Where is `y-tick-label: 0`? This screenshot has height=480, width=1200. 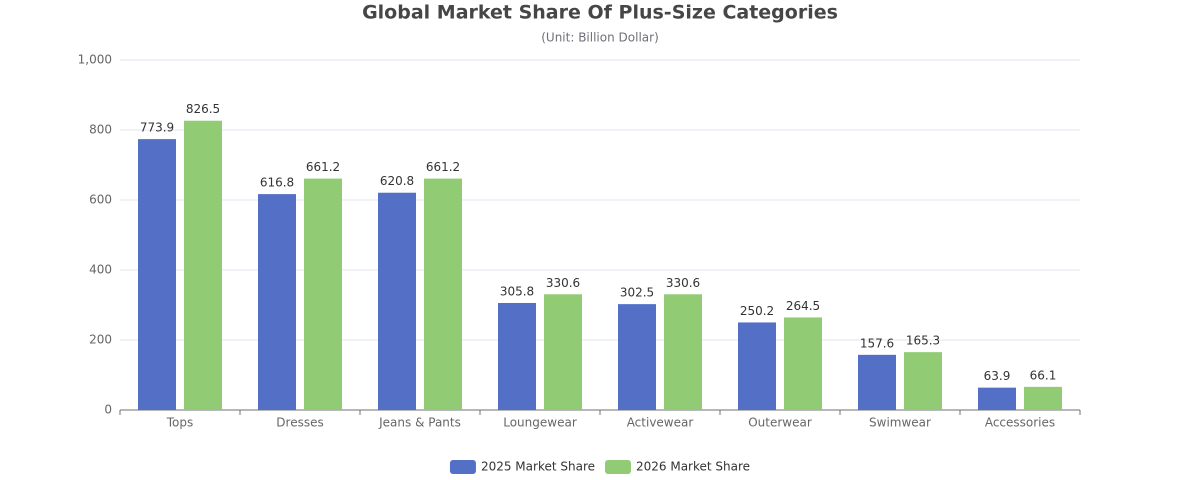
y-tick-label: 0 is located at coordinates (108, 410).